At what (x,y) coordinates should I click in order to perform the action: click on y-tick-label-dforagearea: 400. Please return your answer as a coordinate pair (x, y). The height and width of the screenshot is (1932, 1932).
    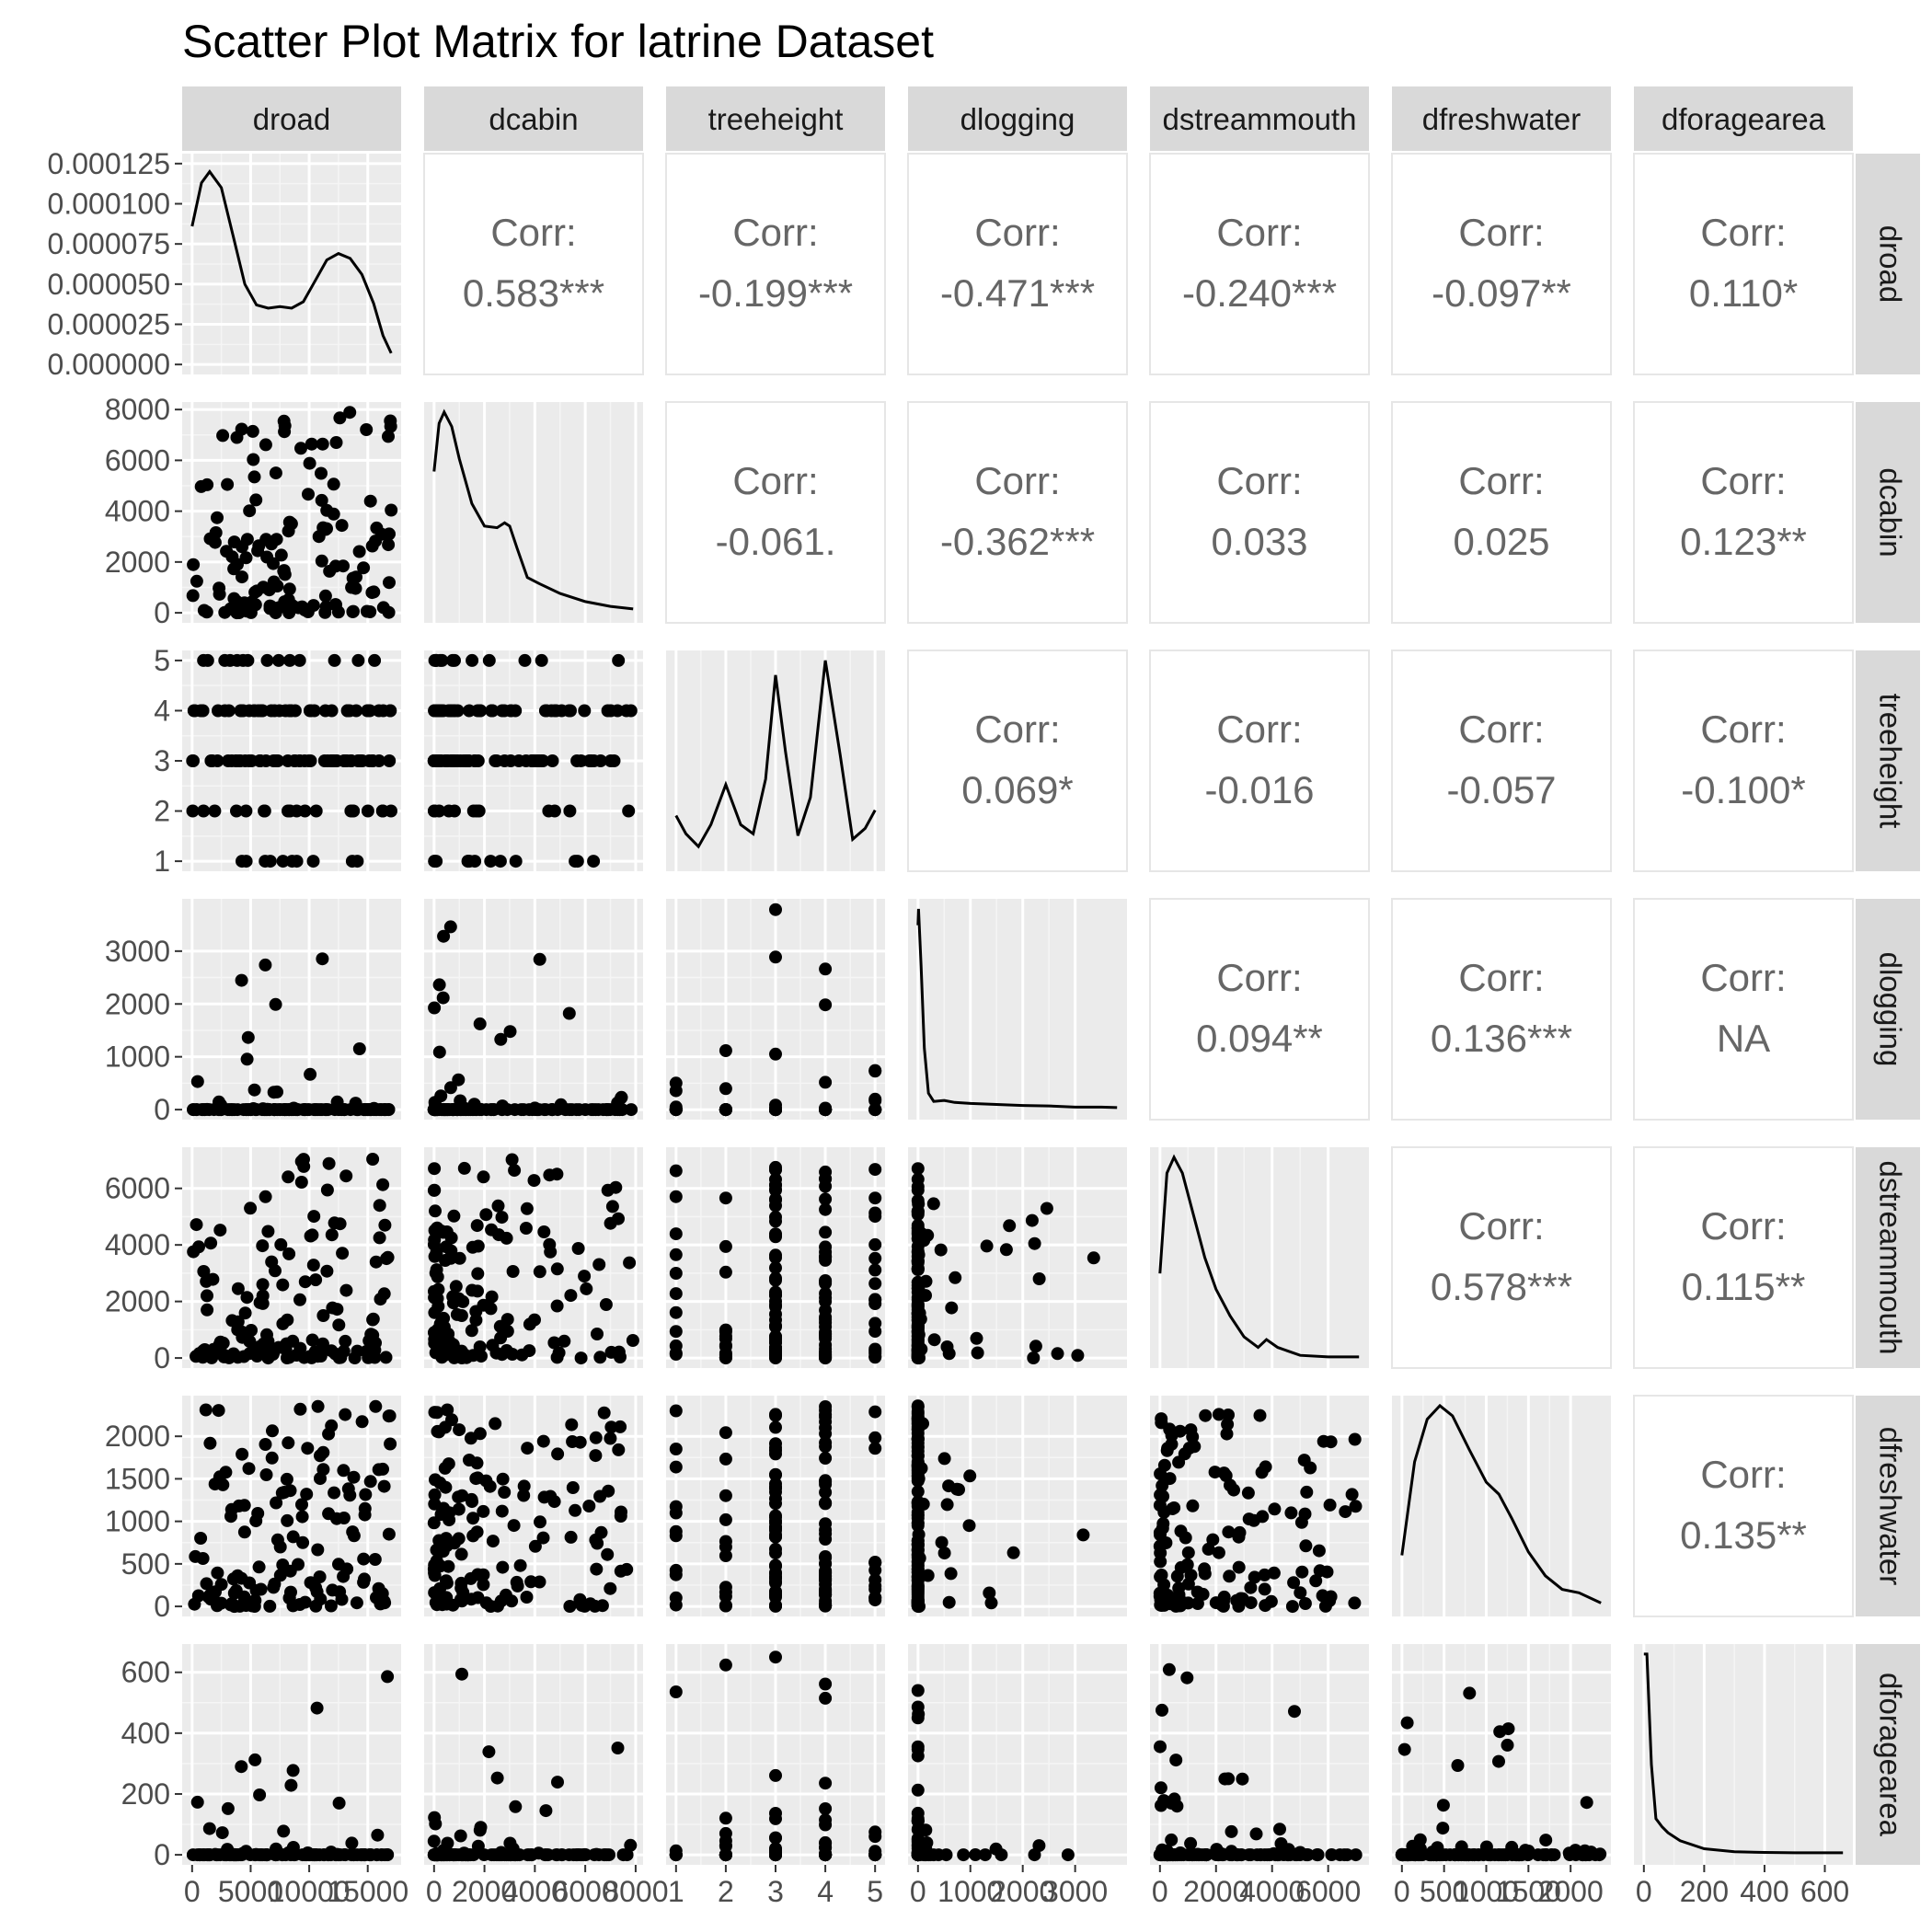
    Looking at the image, I should click on (145, 1733).